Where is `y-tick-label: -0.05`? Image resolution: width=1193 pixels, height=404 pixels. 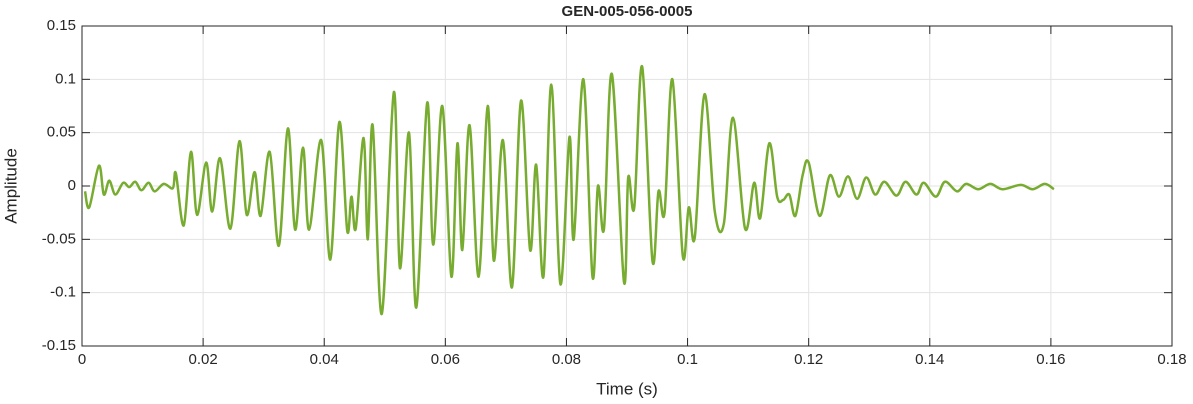
y-tick-label: -0.05 is located at coordinates (59, 238).